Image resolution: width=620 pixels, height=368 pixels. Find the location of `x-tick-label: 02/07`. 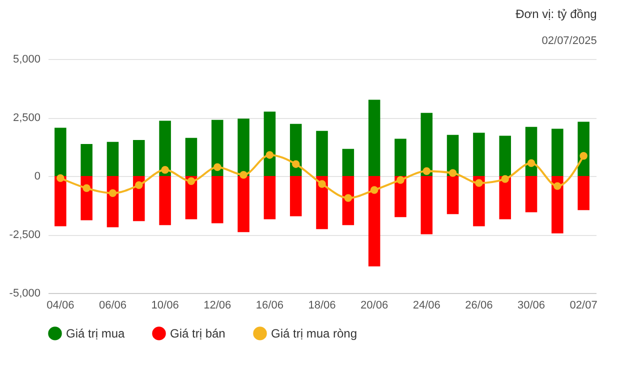

x-tick-label: 02/07 is located at coordinates (584, 306).